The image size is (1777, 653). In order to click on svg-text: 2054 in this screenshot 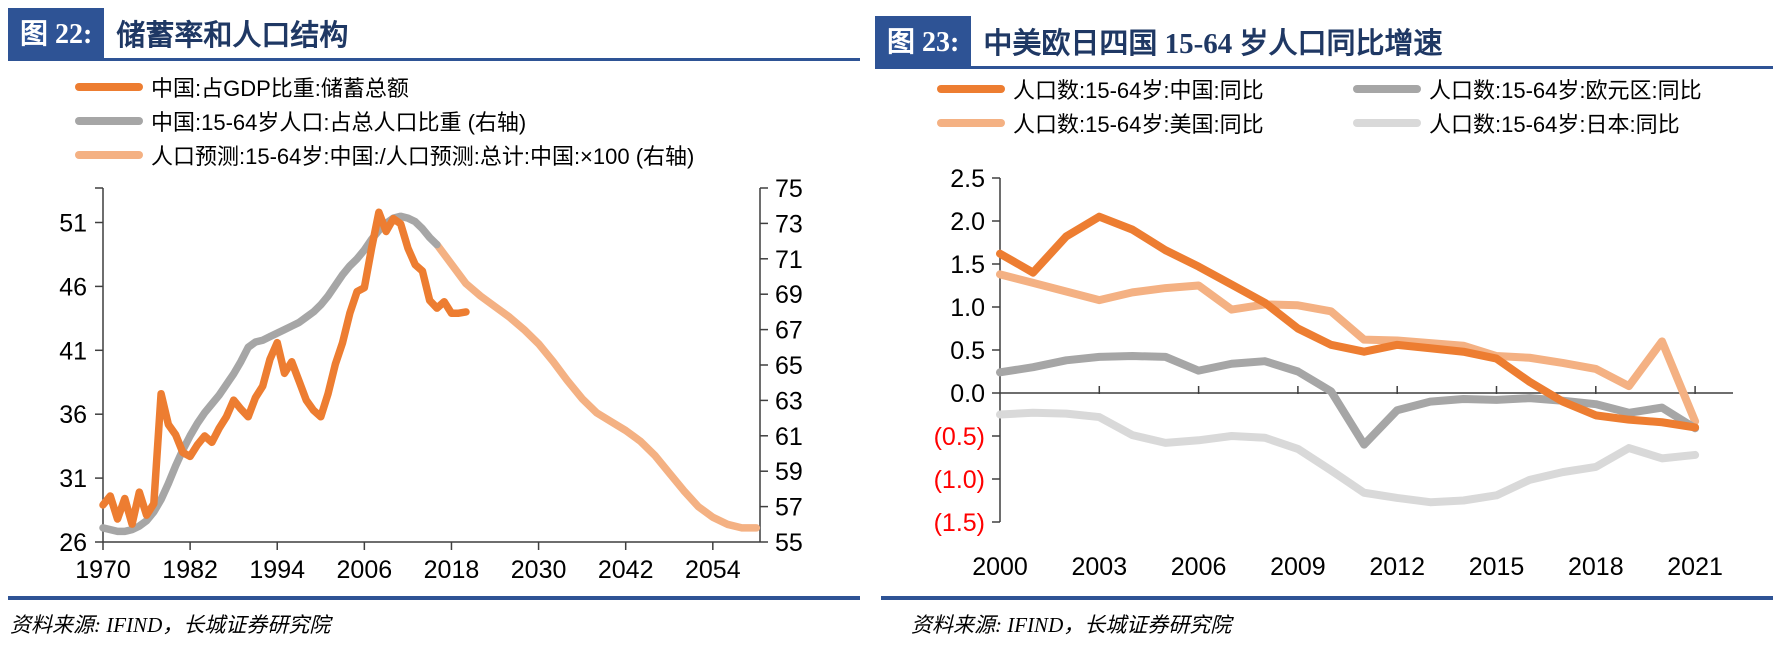, I will do `click(713, 570)`.